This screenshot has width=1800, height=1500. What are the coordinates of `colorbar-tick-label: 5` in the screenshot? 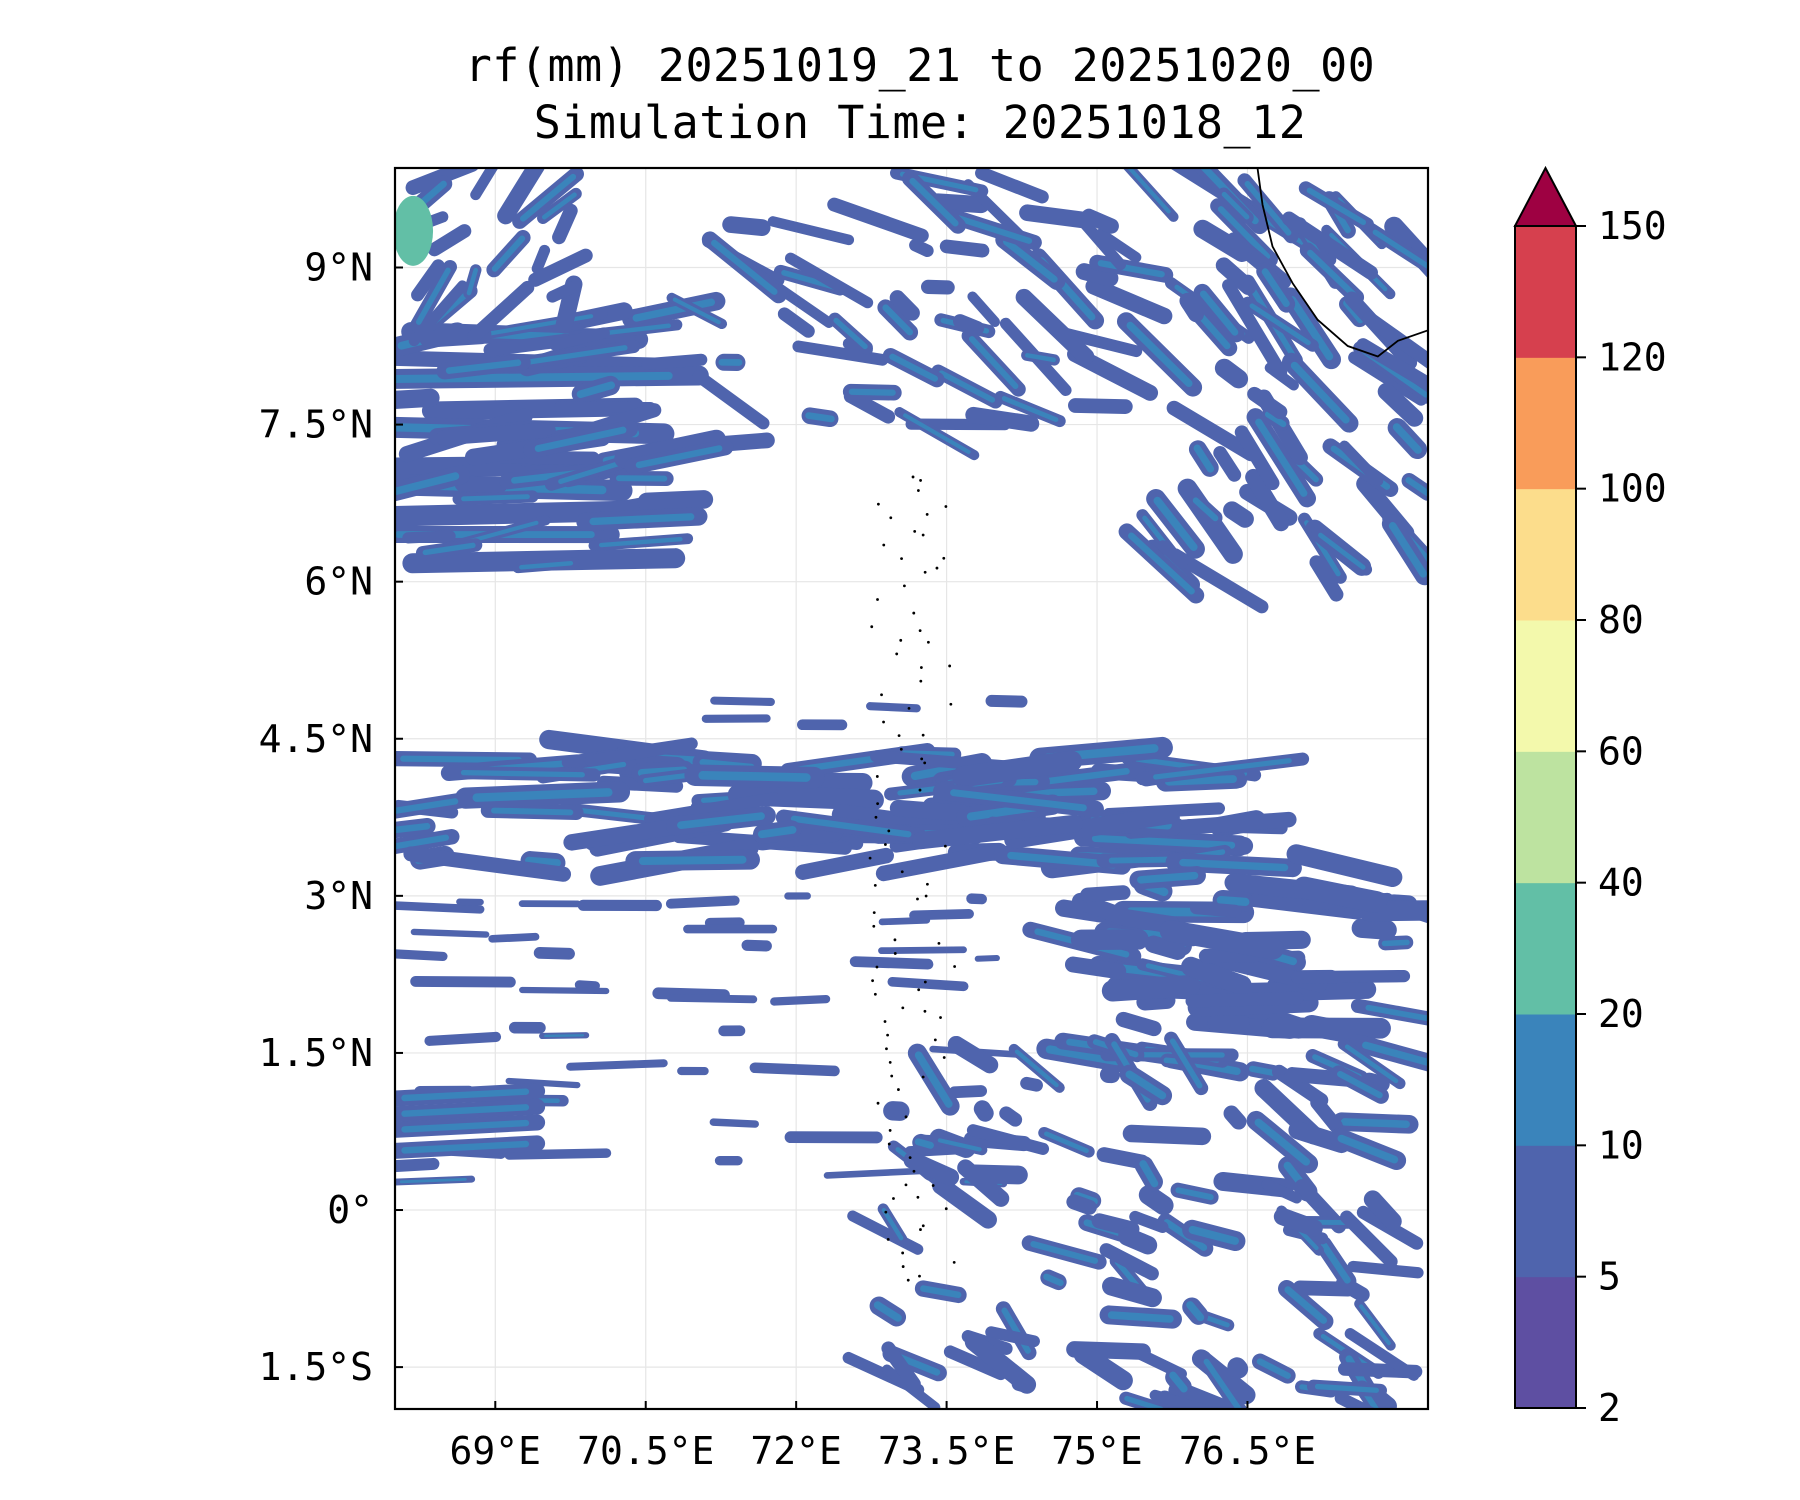 It's located at (1609, 1277).